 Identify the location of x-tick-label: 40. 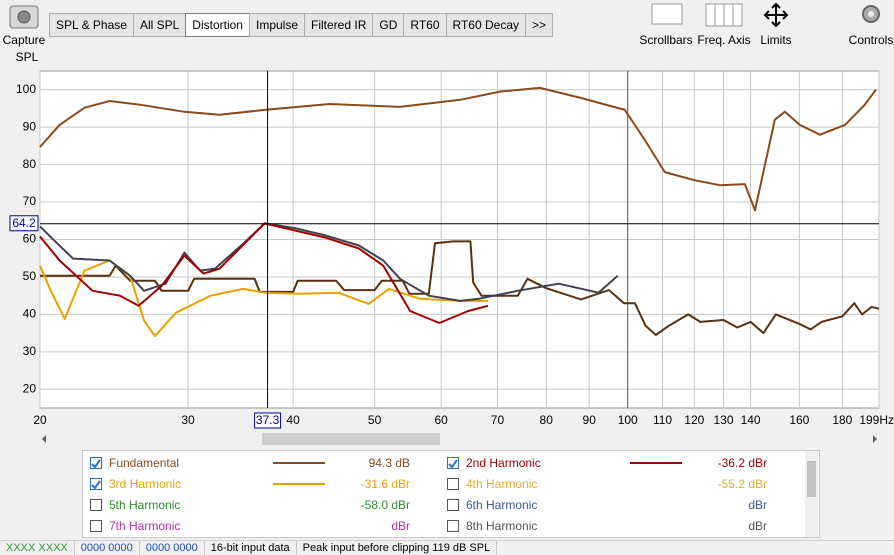
(293, 420).